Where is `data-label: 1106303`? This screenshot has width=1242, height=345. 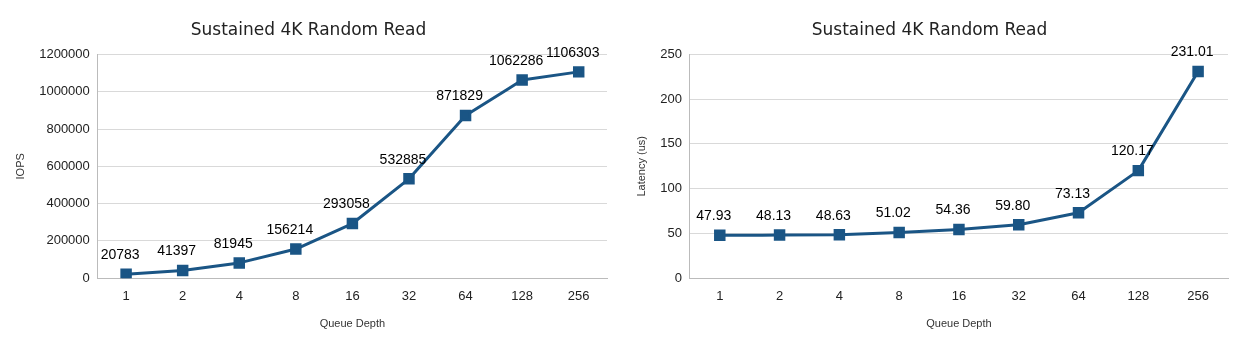
data-label: 1106303 is located at coordinates (572, 51).